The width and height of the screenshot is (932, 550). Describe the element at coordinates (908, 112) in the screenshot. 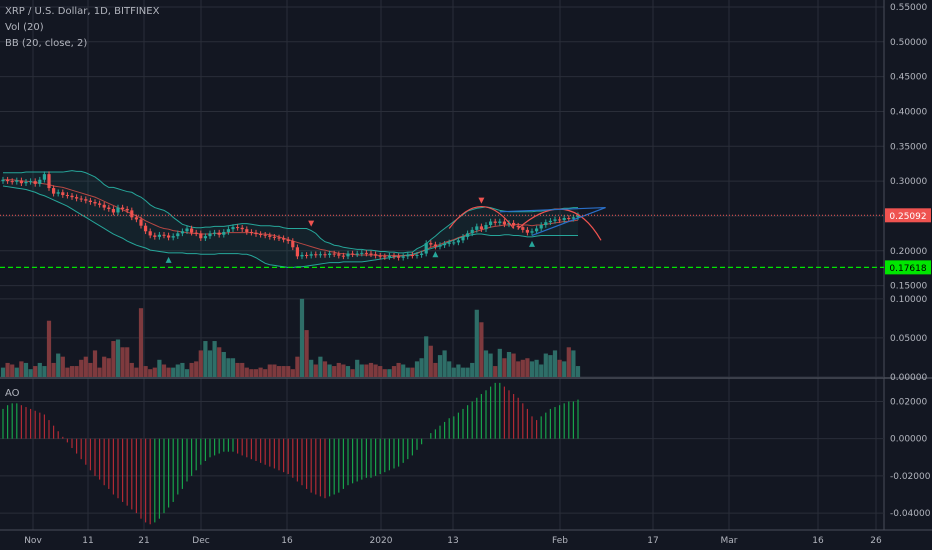

I see `y-tick-label: 0.40000` at that location.